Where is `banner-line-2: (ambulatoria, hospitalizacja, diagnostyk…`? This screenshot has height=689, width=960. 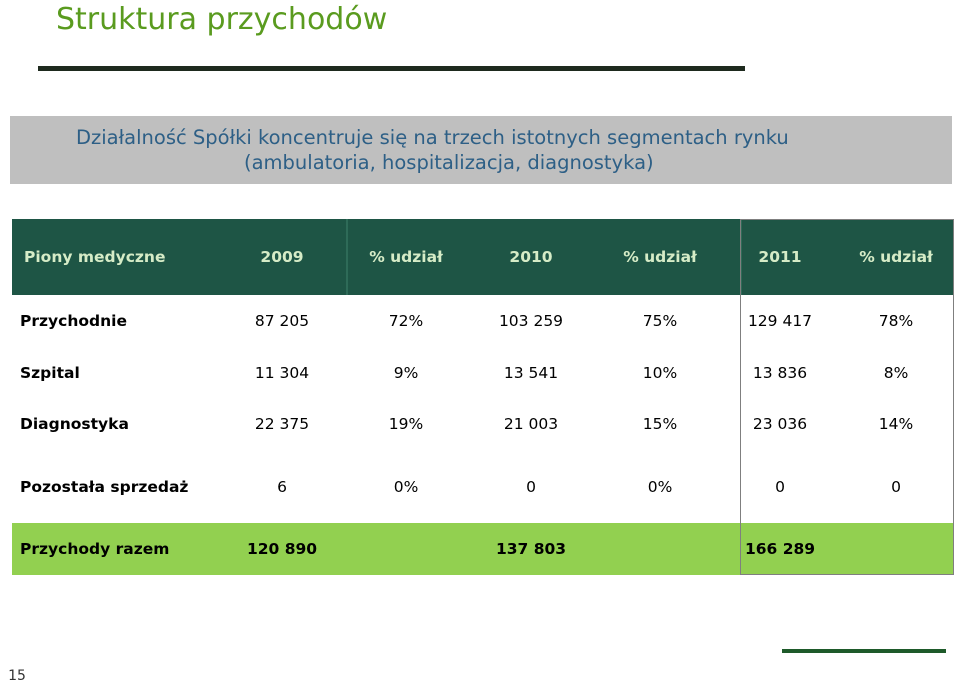
banner-line-2: (ambulatoria, hospitalizacja, diagnostyk… is located at coordinates (449, 162).